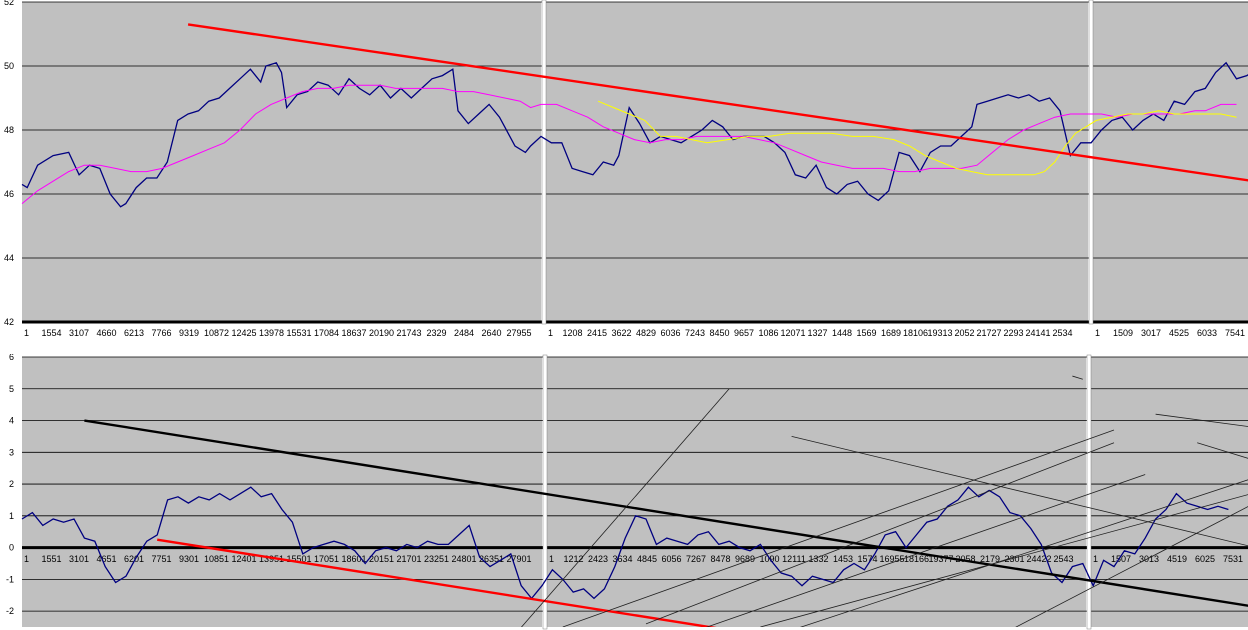  I want to click on x-tick-label: 4829, so click(646, 333).